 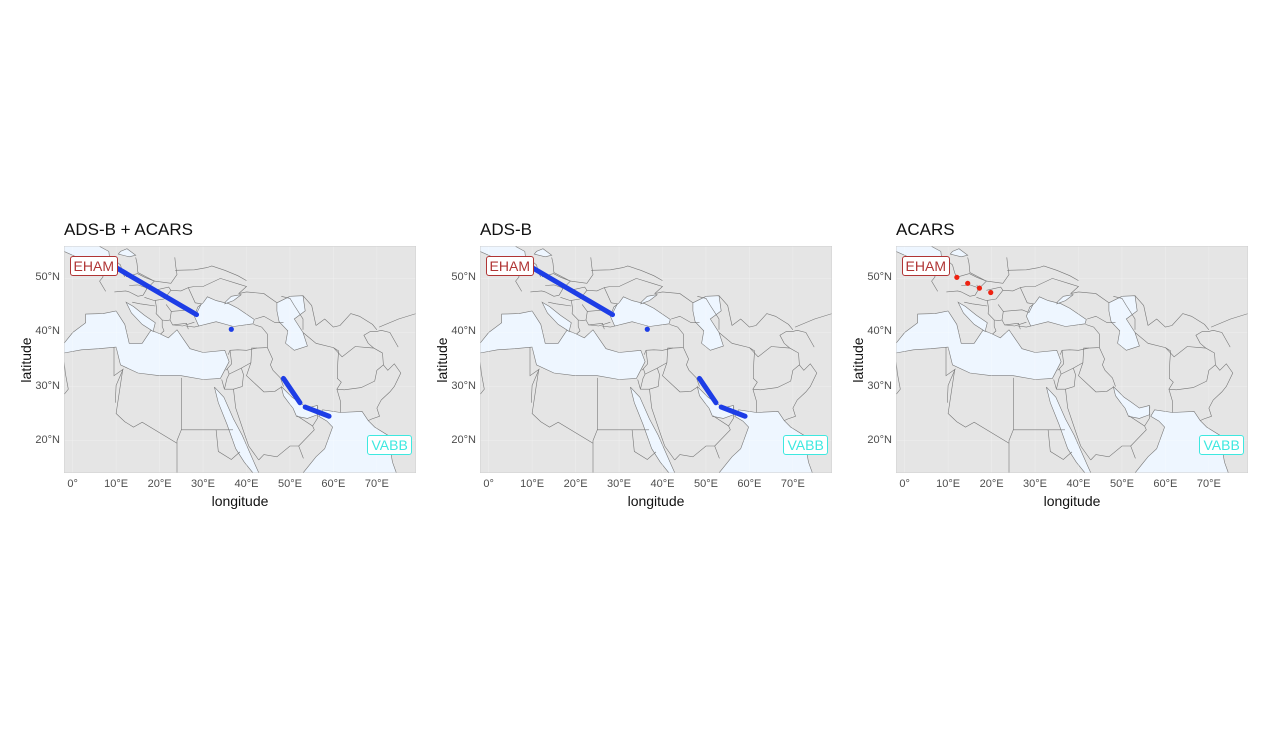 What do you see at coordinates (1121, 484) in the screenshot?
I see `x-tick-label: 50°E` at bounding box center [1121, 484].